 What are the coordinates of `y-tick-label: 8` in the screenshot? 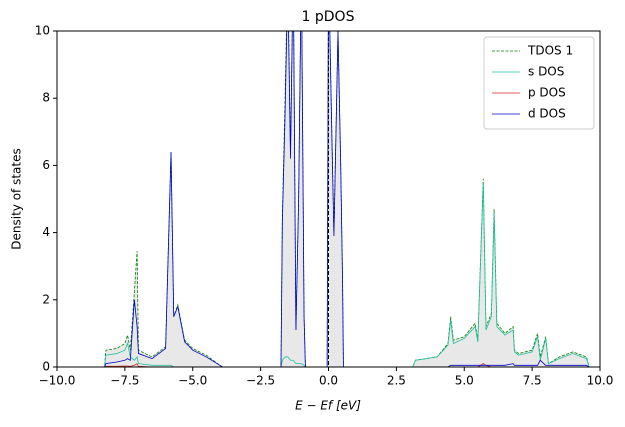 It's located at (46, 98).